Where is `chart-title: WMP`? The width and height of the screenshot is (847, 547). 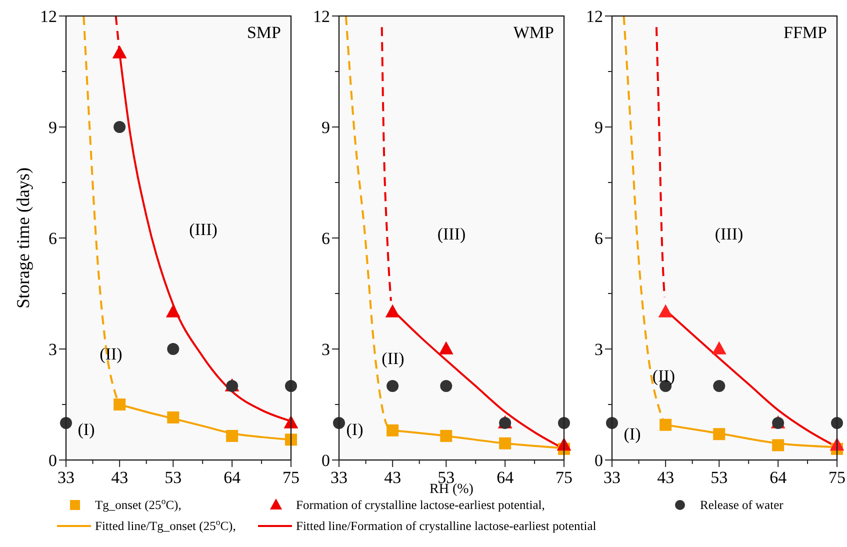
chart-title: WMP is located at coordinates (533, 32).